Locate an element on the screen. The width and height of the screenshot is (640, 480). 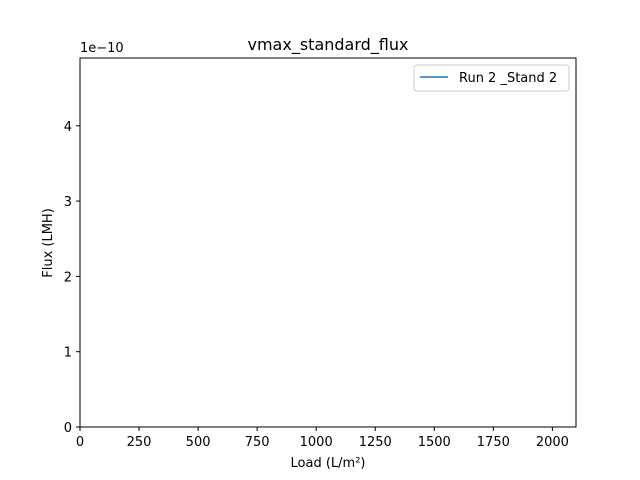
legend-box is located at coordinates (491, 78).